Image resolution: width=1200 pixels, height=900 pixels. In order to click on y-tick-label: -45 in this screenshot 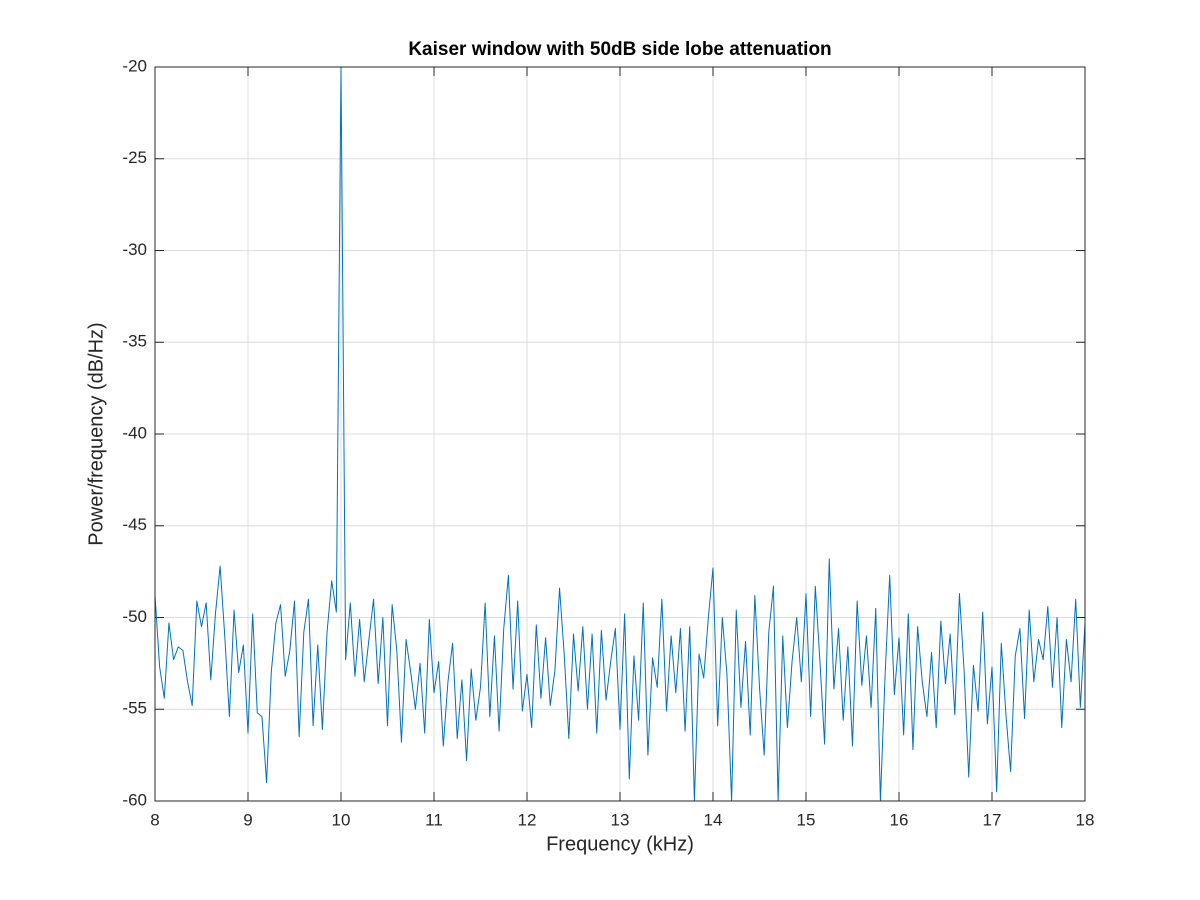, I will do `click(134, 524)`.